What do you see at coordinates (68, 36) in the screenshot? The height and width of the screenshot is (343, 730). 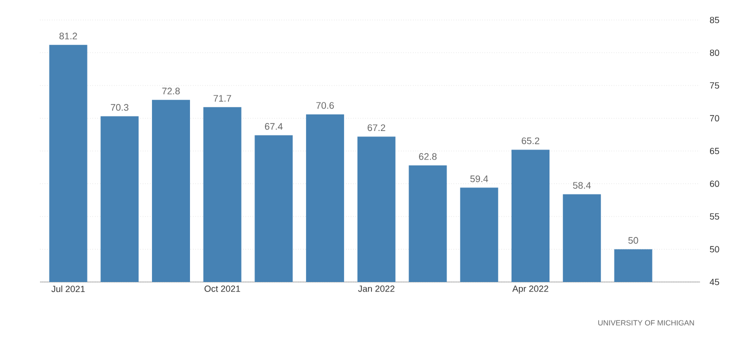 I see `data-label: 81.2` at bounding box center [68, 36].